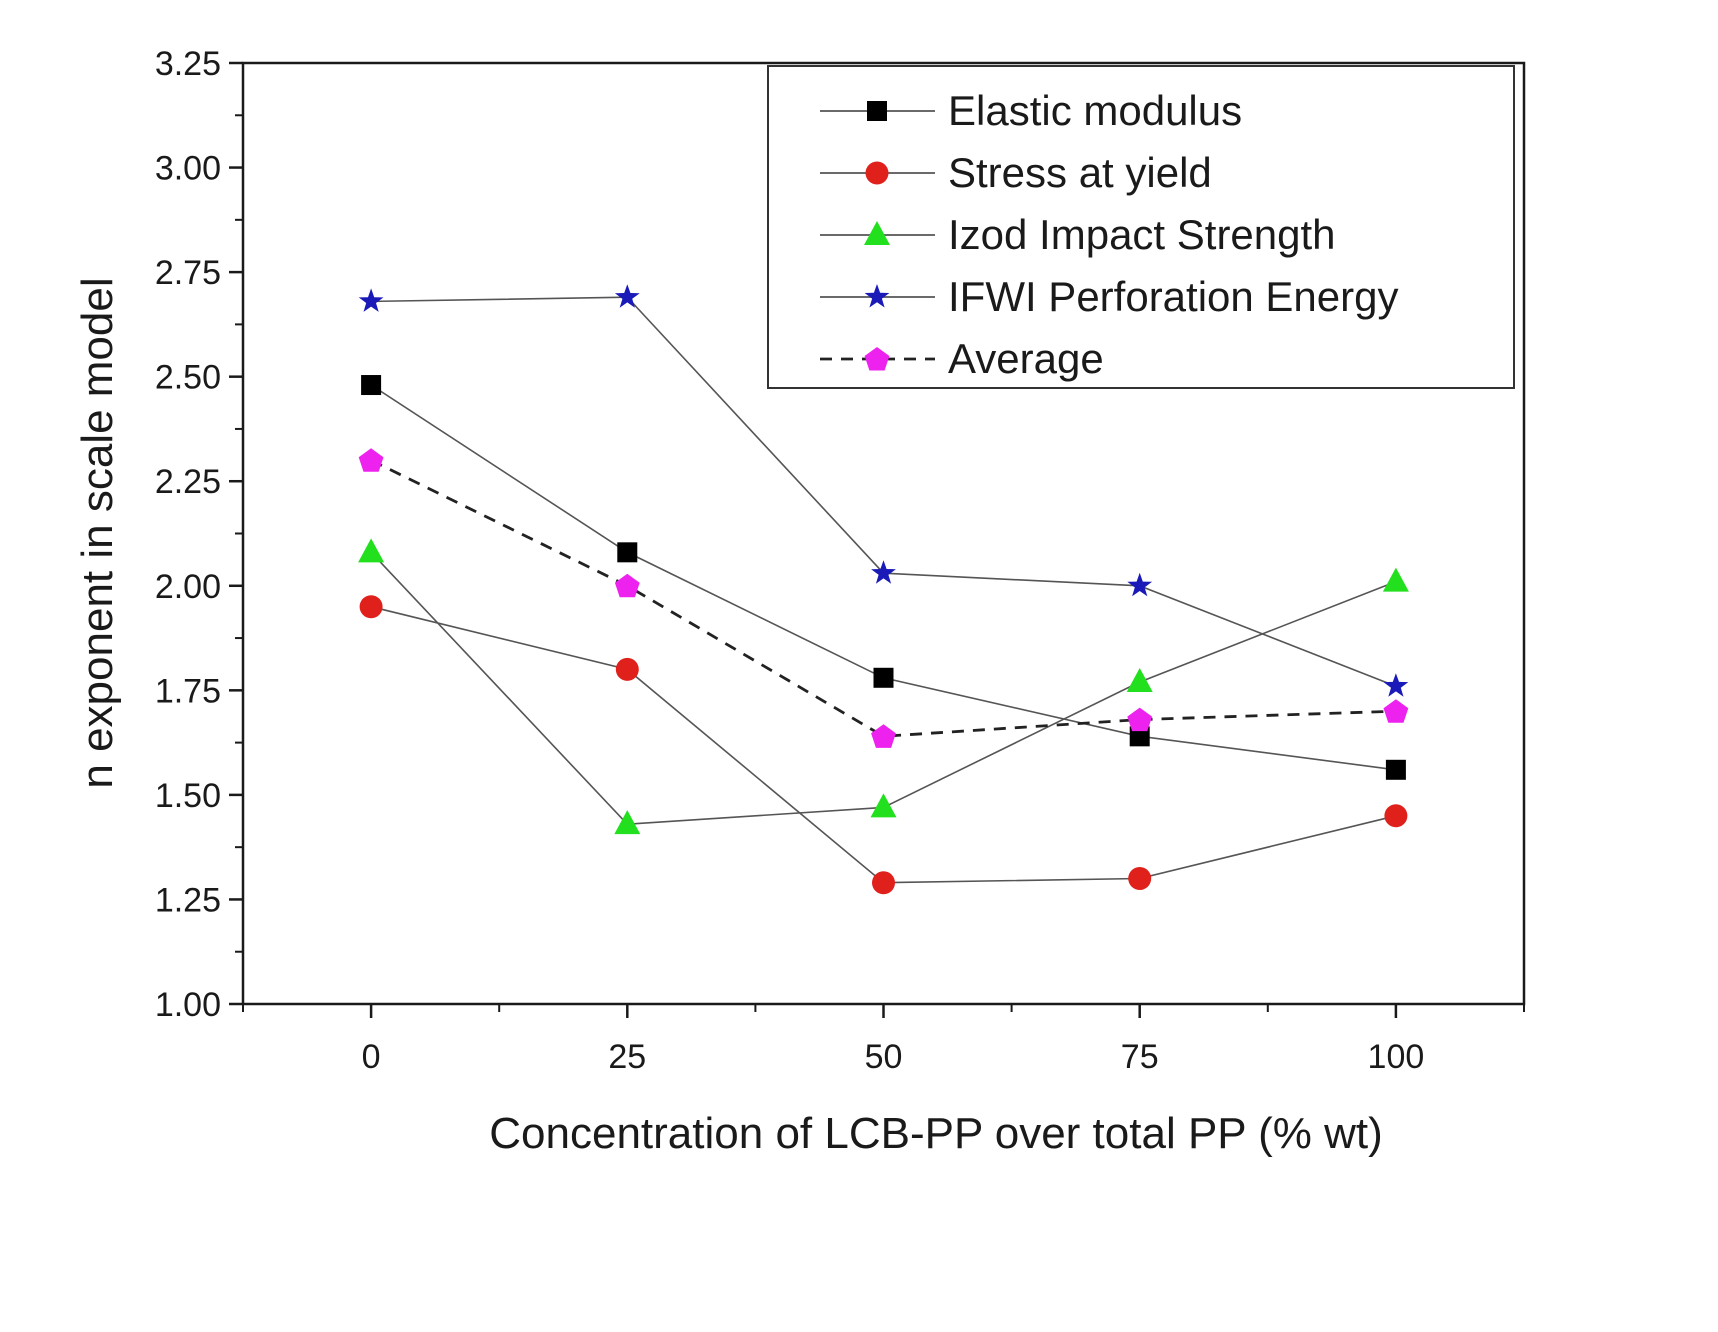  I want to click on y-tick-label: 2.50, so click(188, 378).